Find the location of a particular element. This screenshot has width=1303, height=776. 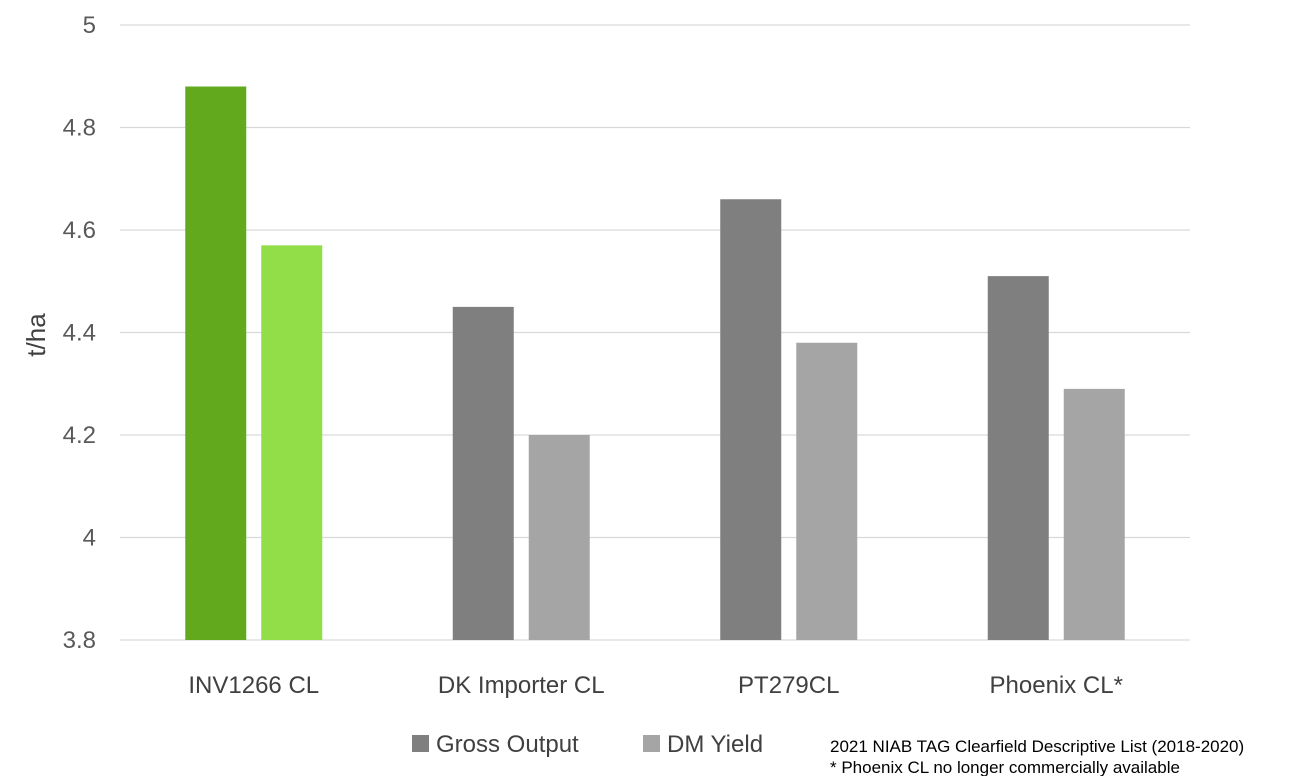

legend-swatch-dm-yield is located at coordinates (651, 743).